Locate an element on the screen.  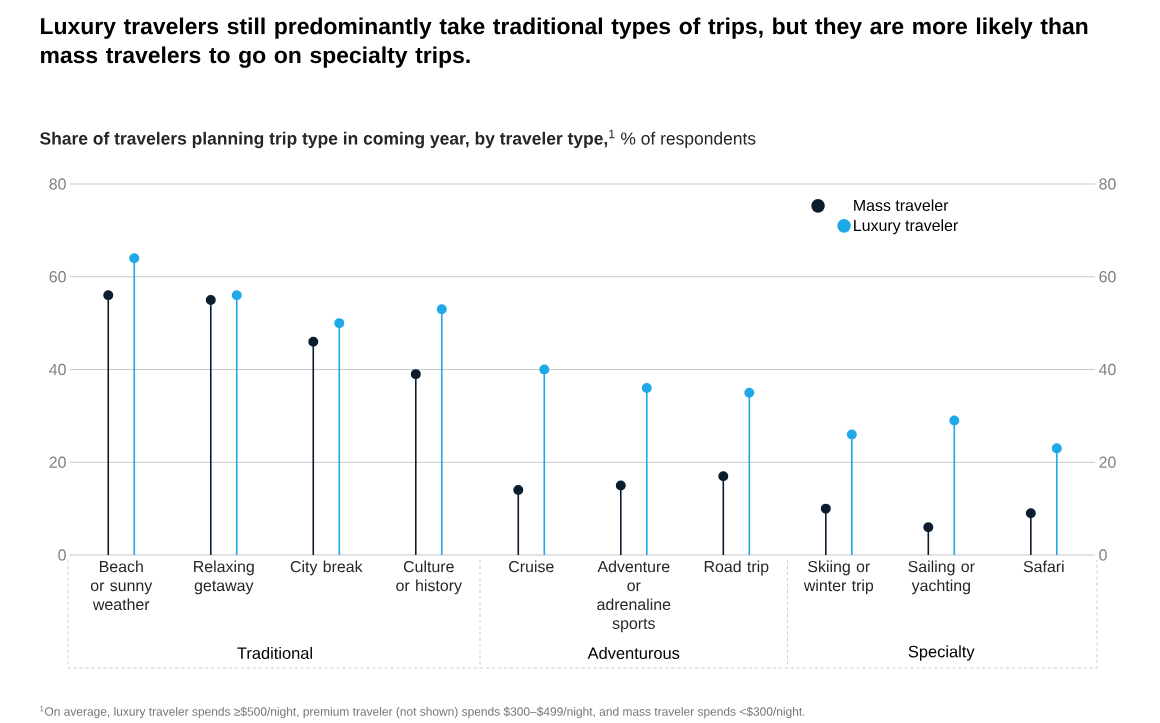
x-tick-label: Road trip is located at coordinates (736, 568).